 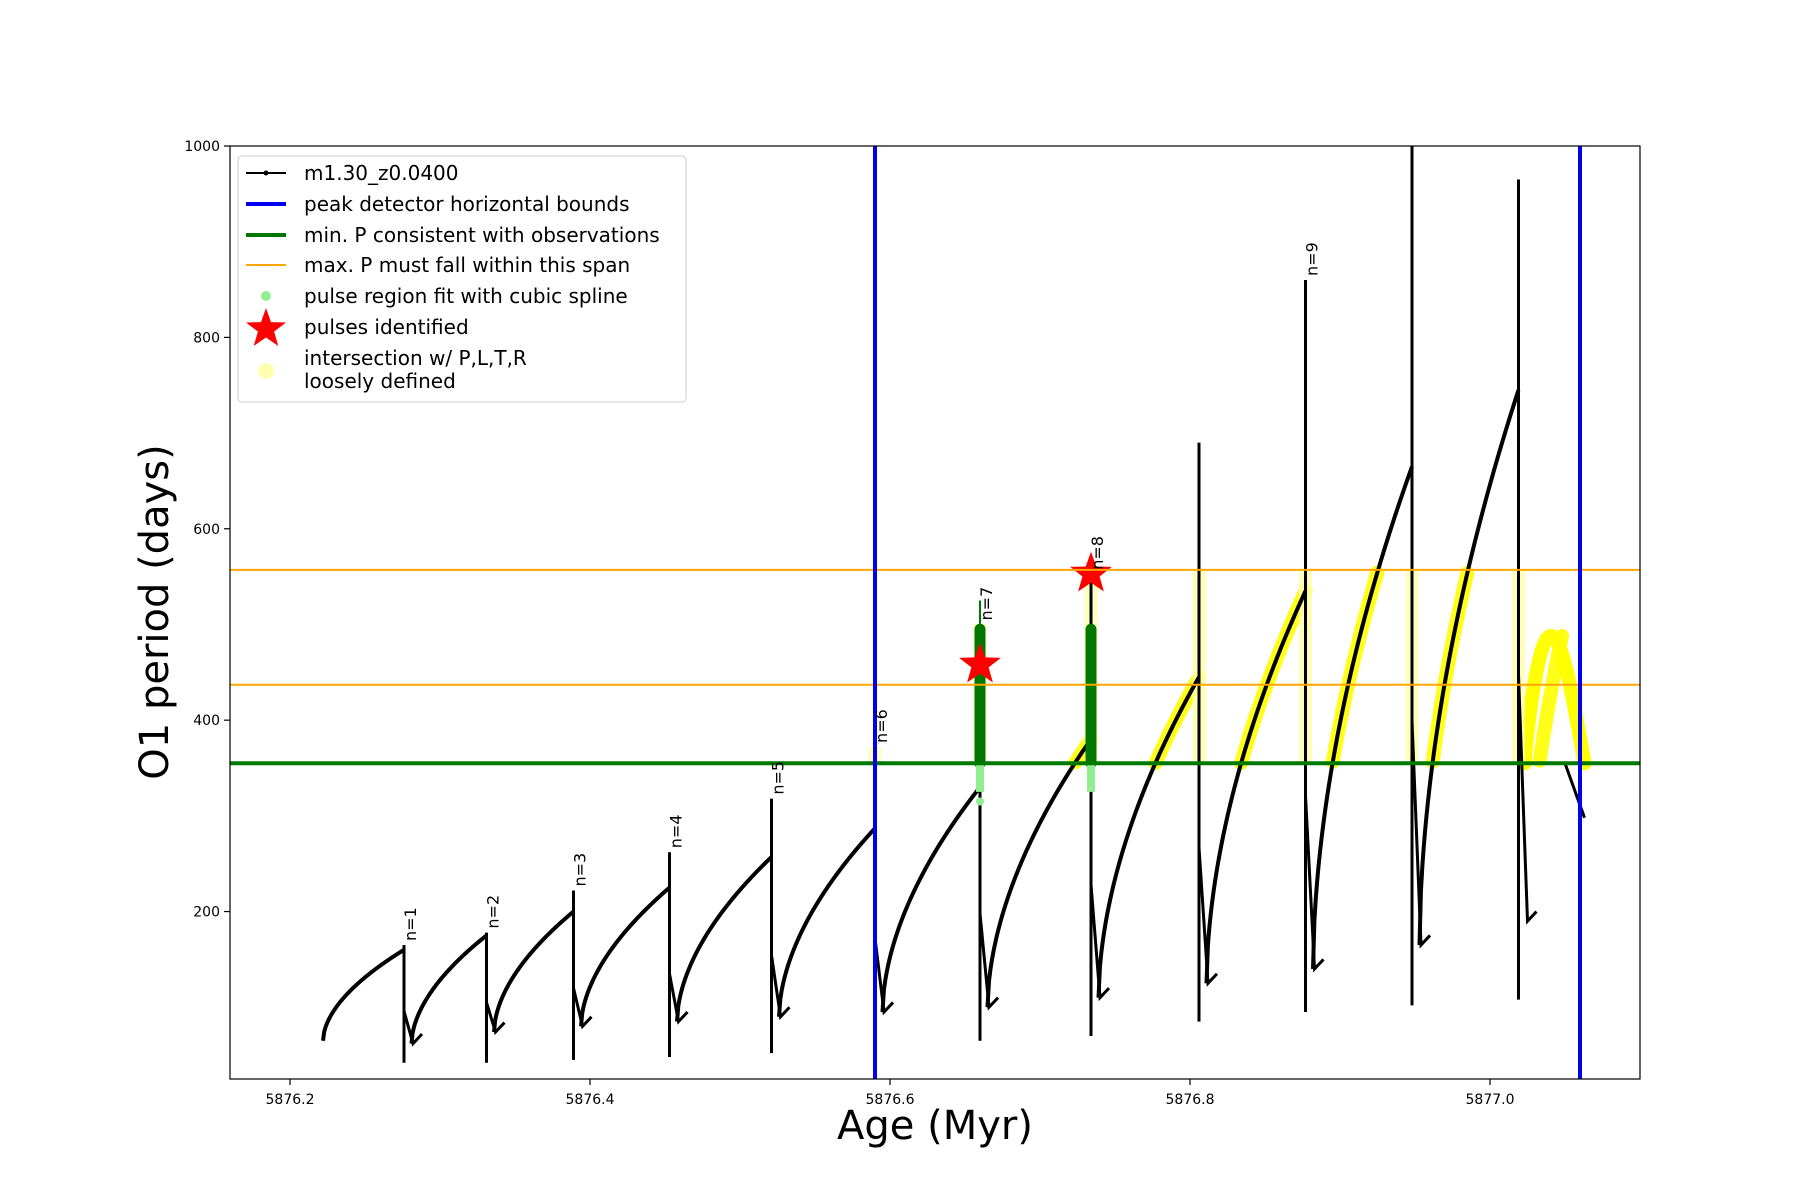 What do you see at coordinates (467, 265) in the screenshot?
I see `legend-label: max. P must fall within this span` at bounding box center [467, 265].